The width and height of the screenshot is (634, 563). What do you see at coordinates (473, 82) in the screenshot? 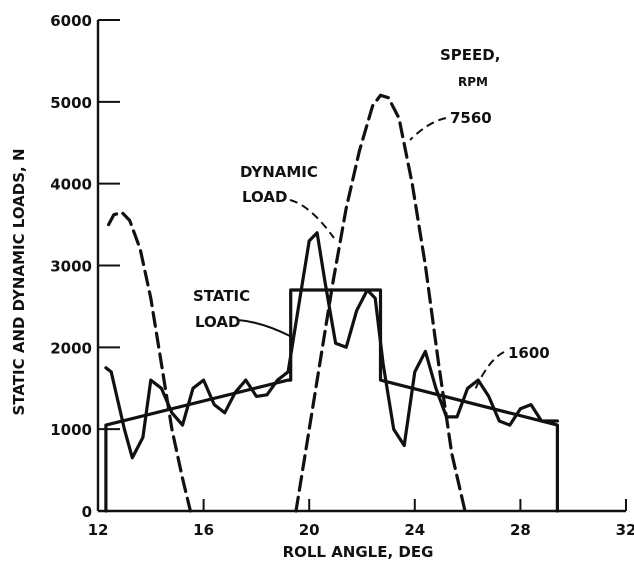
I see `legend-title-line2: RPM` at bounding box center [473, 82].